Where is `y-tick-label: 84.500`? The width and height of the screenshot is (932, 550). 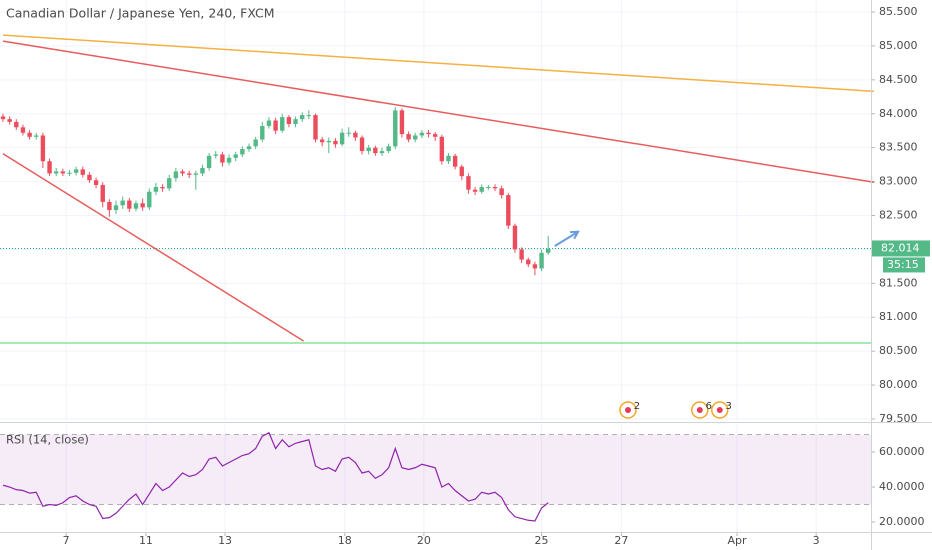 y-tick-label: 84.500 is located at coordinates (898, 79).